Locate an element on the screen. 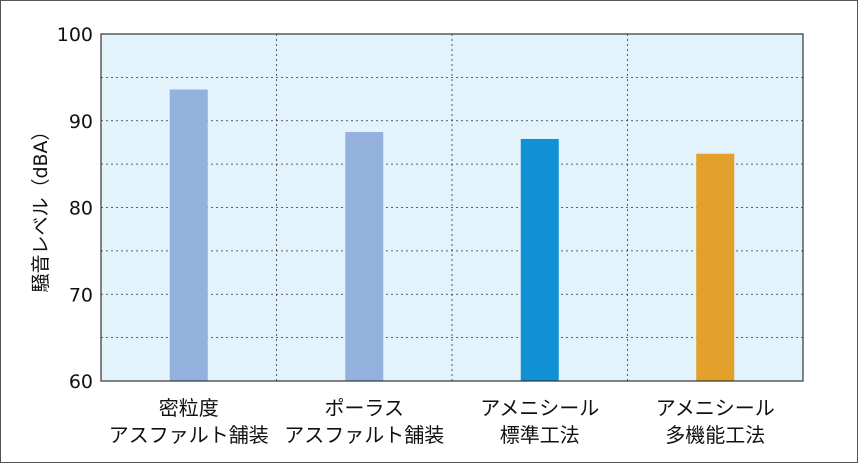  y-tick-labels: 60 70 80 90 100 is located at coordinates (75, 208).